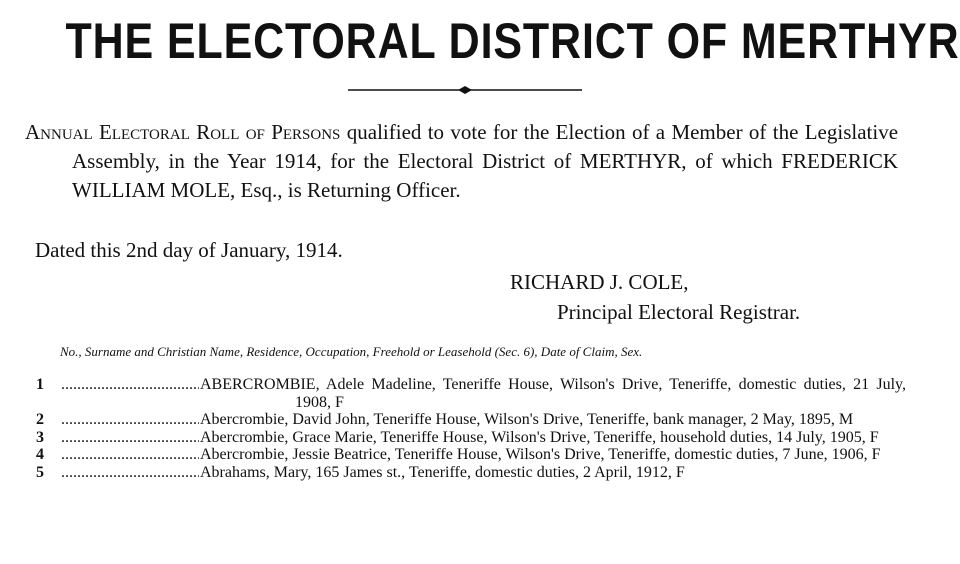  What do you see at coordinates (183, 132) in the screenshot?
I see `intro-lead: Annual Electoral Roll of Persons` at bounding box center [183, 132].